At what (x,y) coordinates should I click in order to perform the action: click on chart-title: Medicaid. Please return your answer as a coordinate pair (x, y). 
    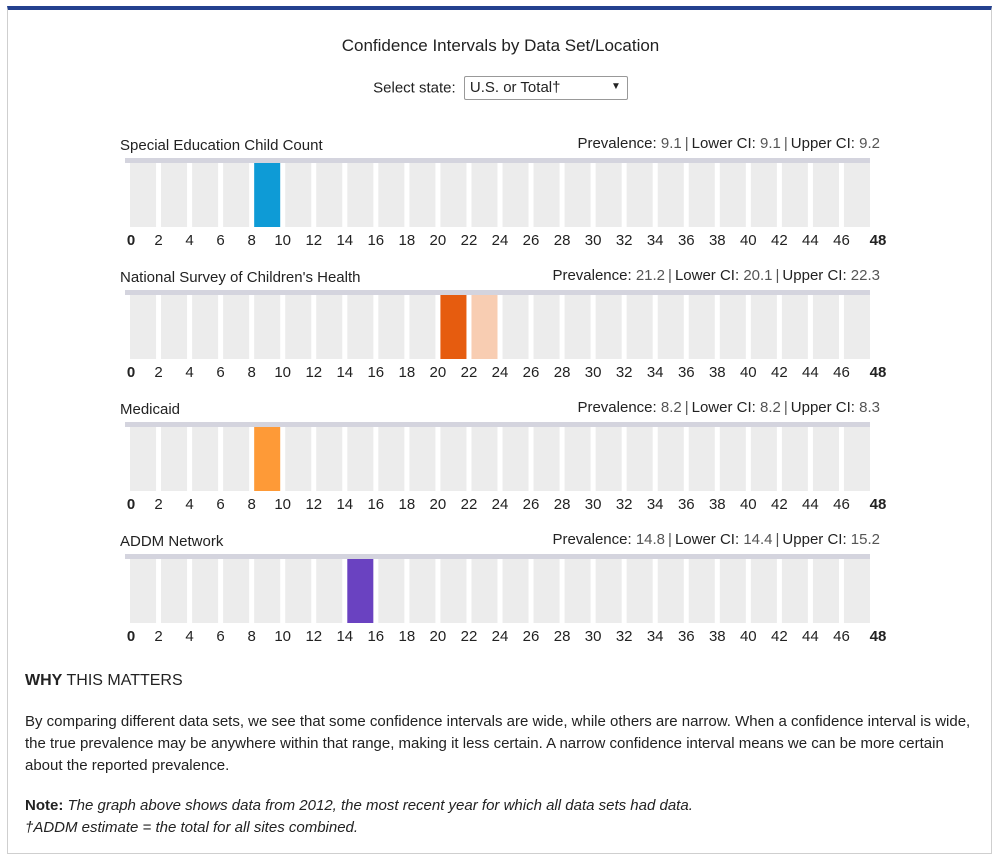
    Looking at the image, I should click on (150, 409).